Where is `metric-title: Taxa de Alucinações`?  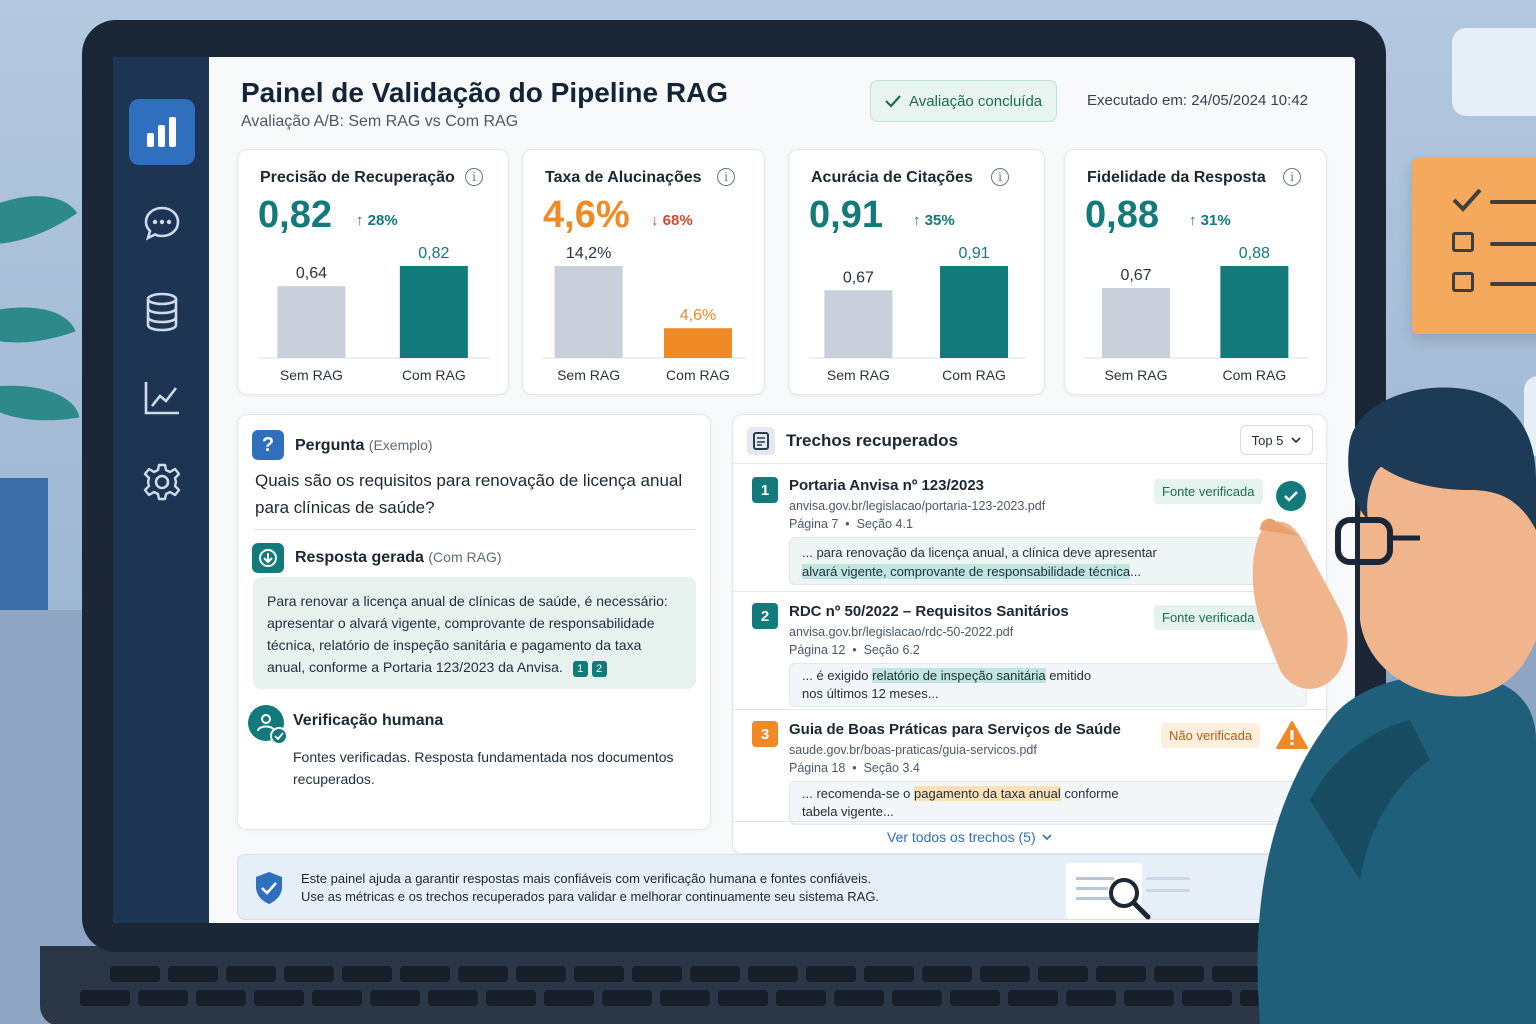
metric-title: Taxa de Alucinações is located at coordinates (623, 177).